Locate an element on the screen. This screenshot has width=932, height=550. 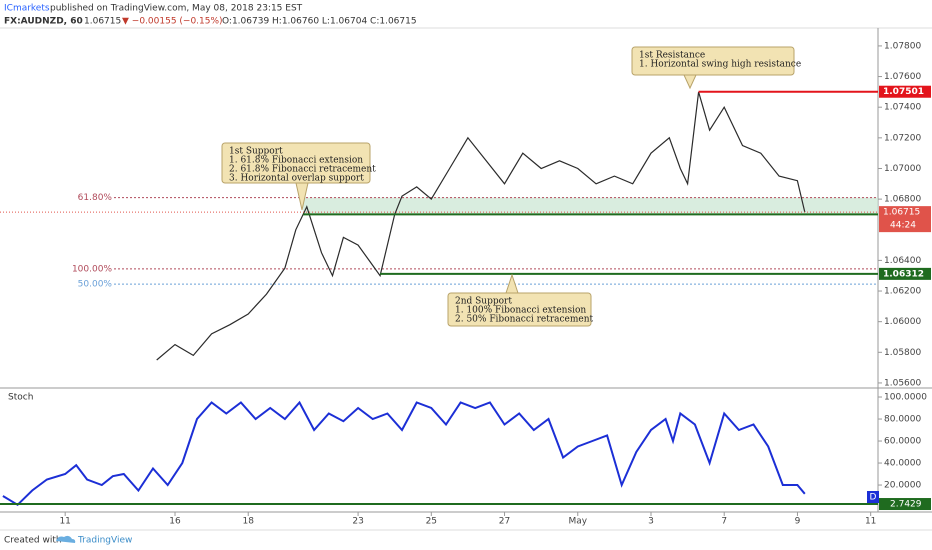
x-tick-label: 16 is located at coordinates (175, 522).